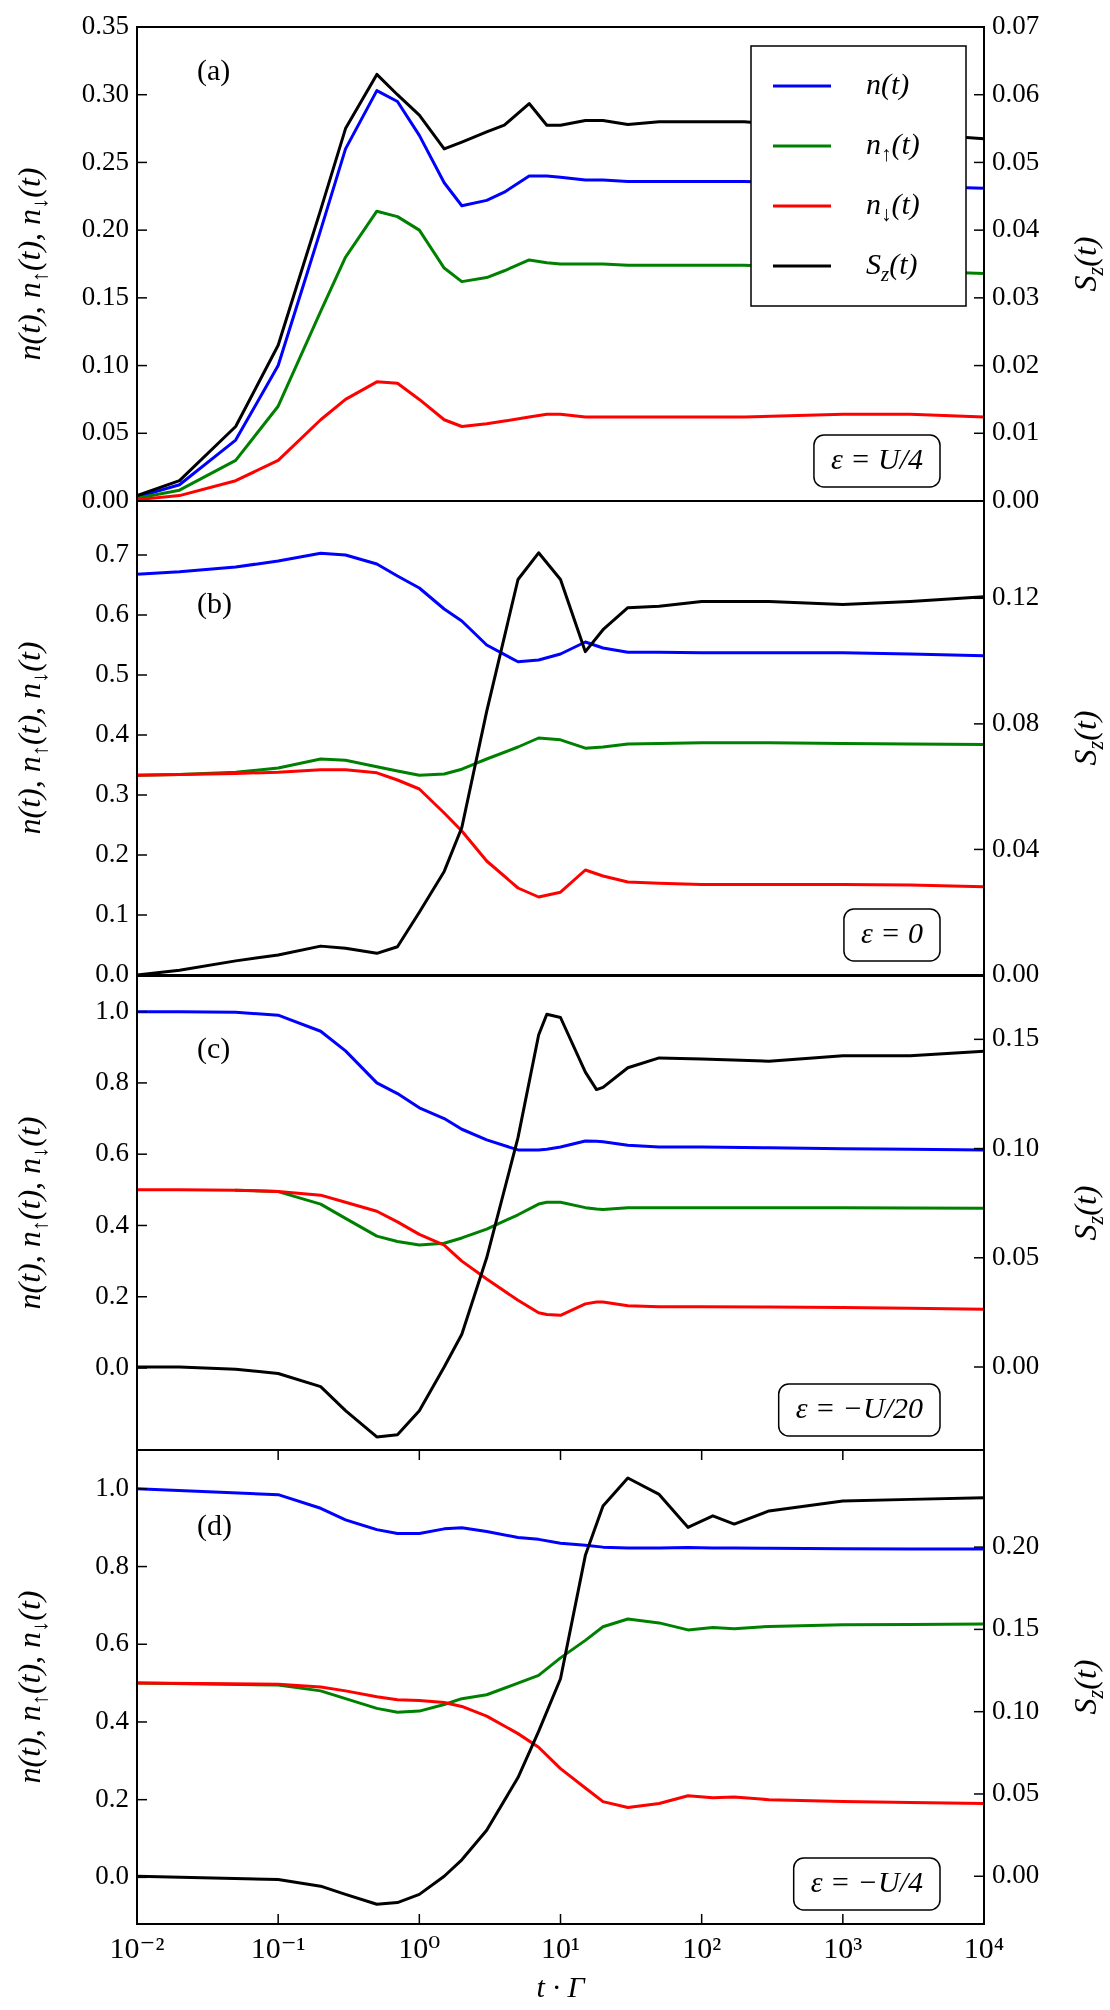 Image resolution: width=1110 pixels, height=2010 pixels. Describe the element at coordinates (1016, 363) in the screenshot. I see `y2-tick-label: 0.02` at that location.